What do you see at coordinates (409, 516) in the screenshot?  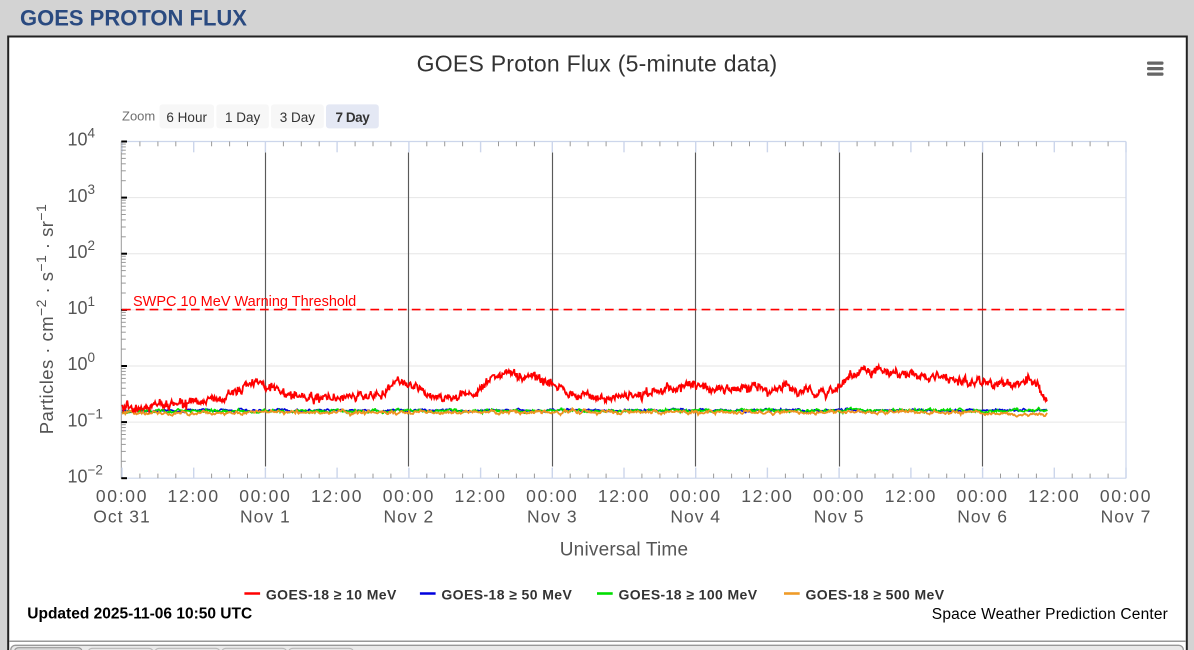 I see `svg-text: Nov 2` at bounding box center [409, 516].